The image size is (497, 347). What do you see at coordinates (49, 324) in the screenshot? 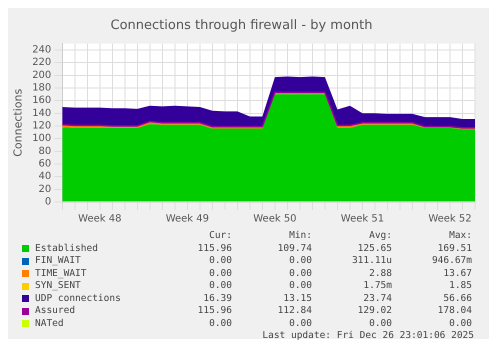
I see `legend-label: NATed` at bounding box center [49, 324].